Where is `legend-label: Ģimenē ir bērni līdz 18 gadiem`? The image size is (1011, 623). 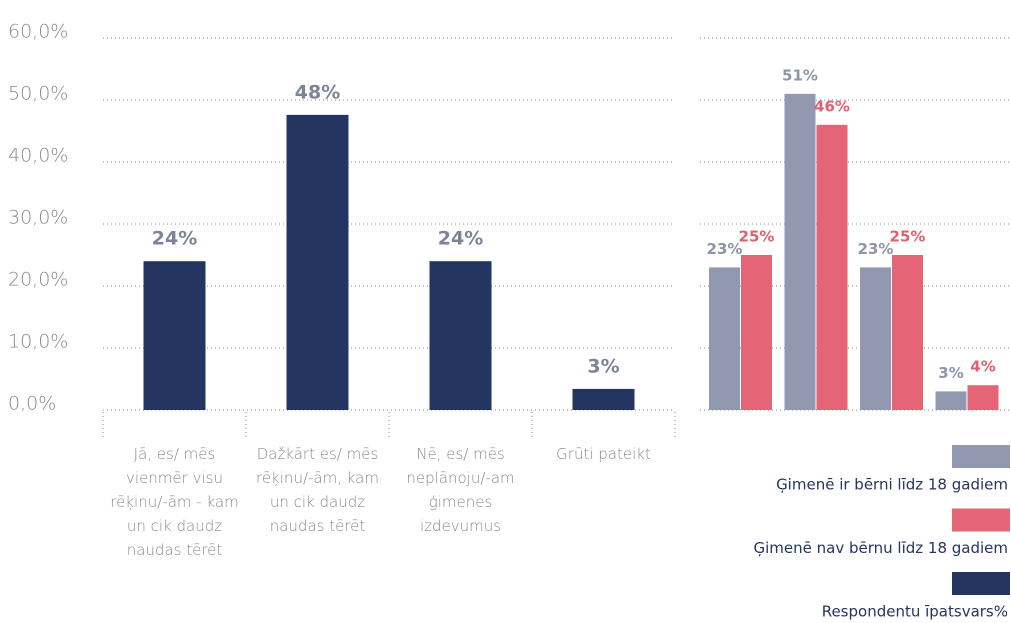 legend-label: Ģimenē ir bērni līdz 18 gadiem is located at coordinates (892, 485).